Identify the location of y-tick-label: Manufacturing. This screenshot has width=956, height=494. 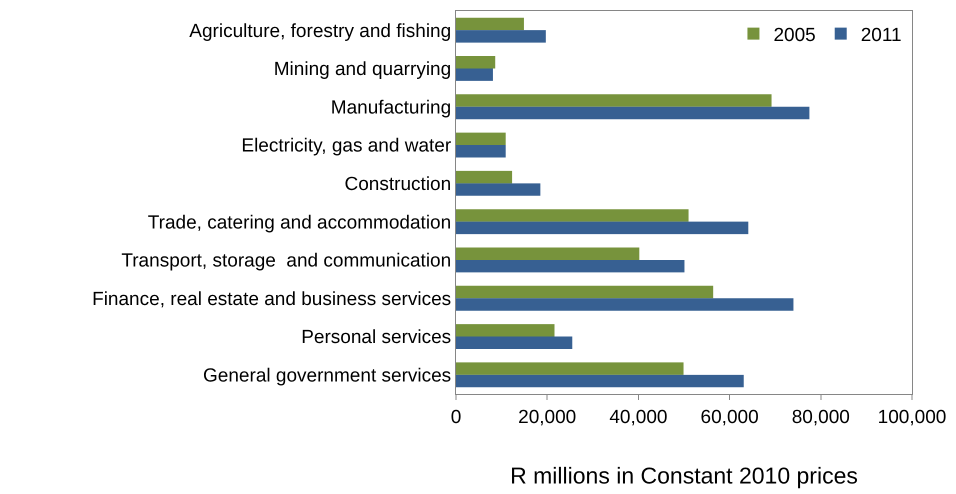
(391, 107).